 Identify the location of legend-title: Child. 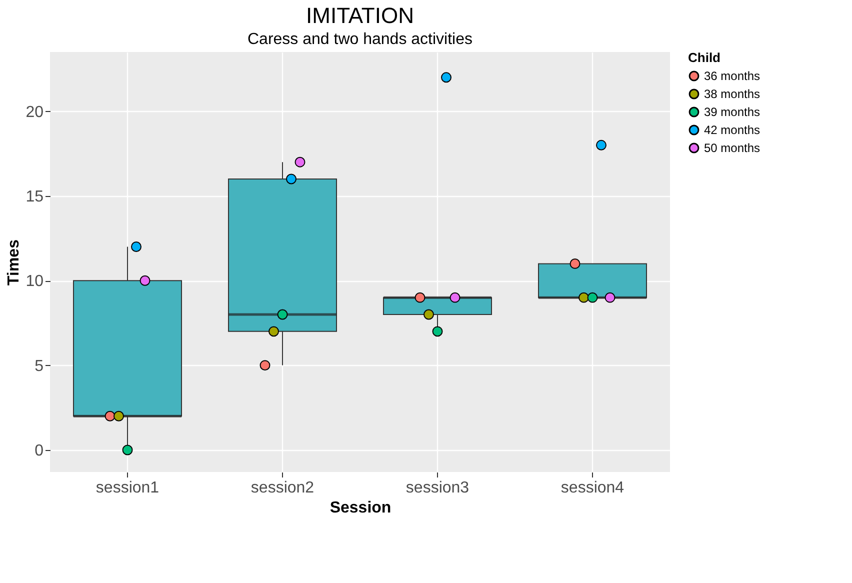
(704, 57).